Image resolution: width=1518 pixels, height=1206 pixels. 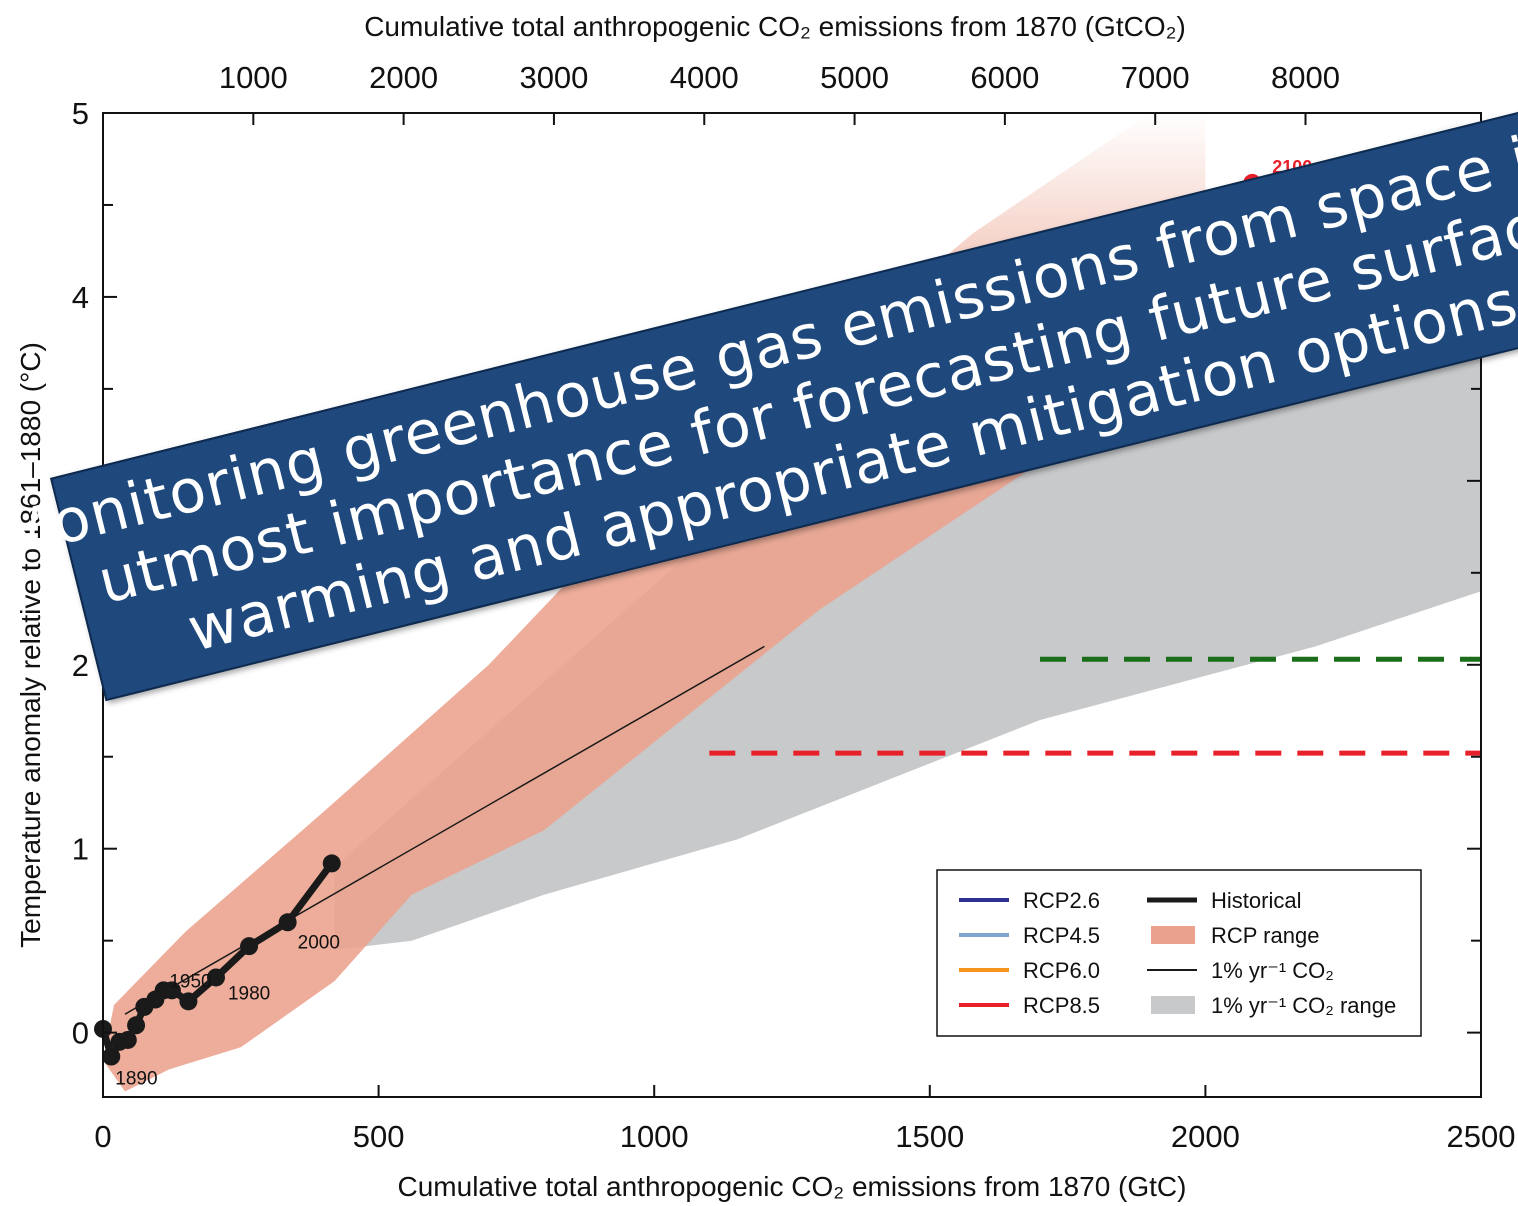 What do you see at coordinates (1061, 1005) in the screenshot?
I see `legend-label: RCP8.5` at bounding box center [1061, 1005].